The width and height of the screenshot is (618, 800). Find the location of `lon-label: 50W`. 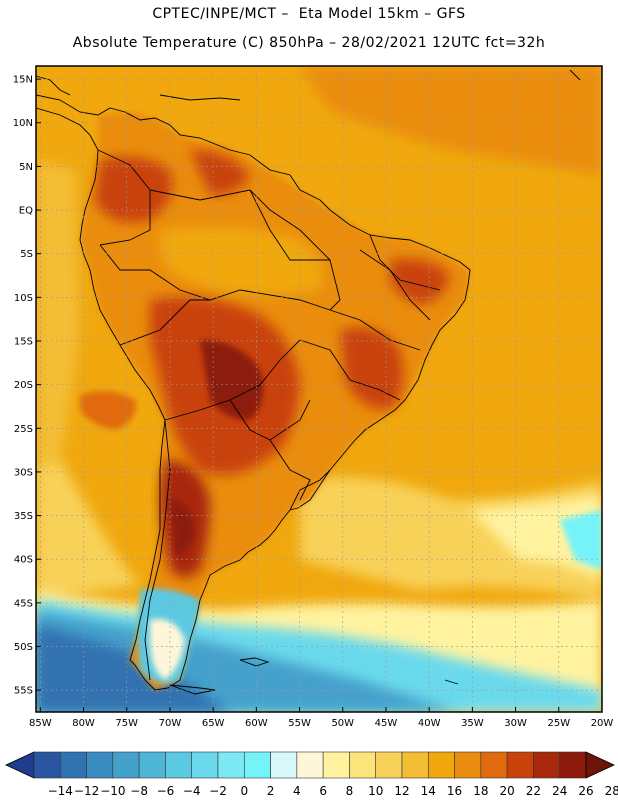

lon-label: 50W is located at coordinates (342, 723).